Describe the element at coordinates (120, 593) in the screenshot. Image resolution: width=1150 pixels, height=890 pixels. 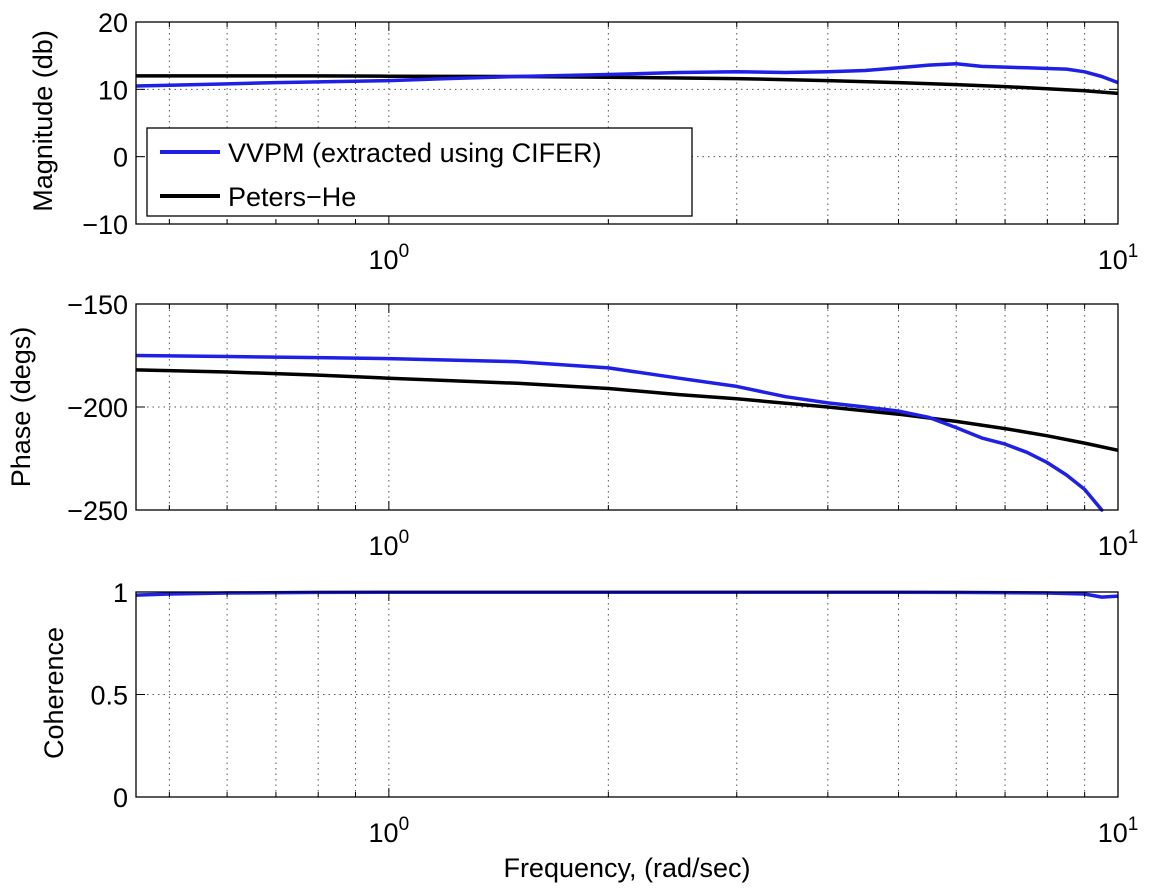
I see `coherence-y-tick-label: 1` at that location.